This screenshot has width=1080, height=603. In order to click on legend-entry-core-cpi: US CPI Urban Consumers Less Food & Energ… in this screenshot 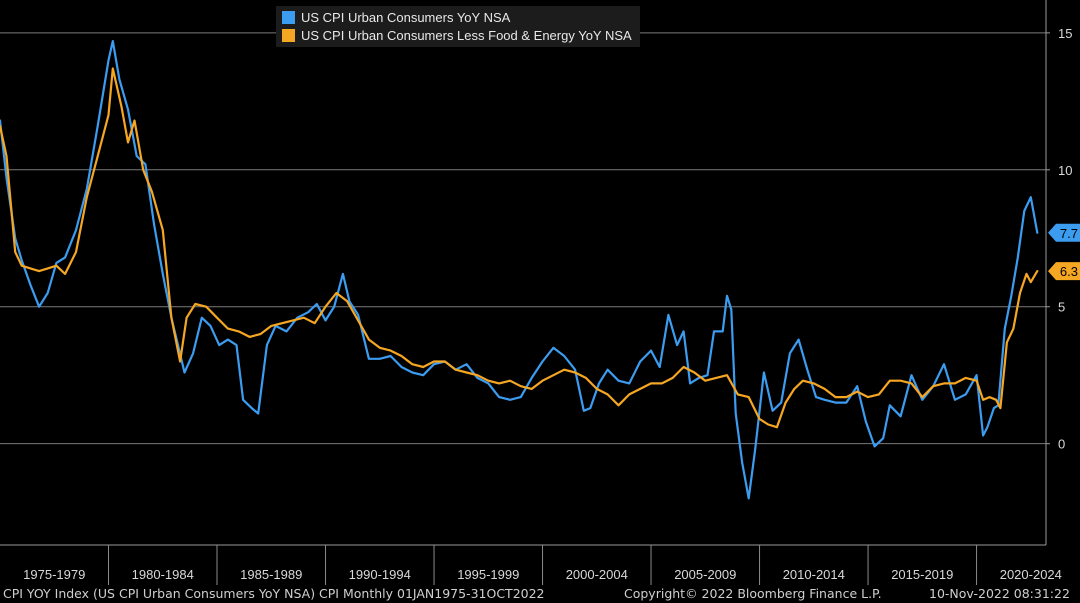, I will do `click(457, 35)`.